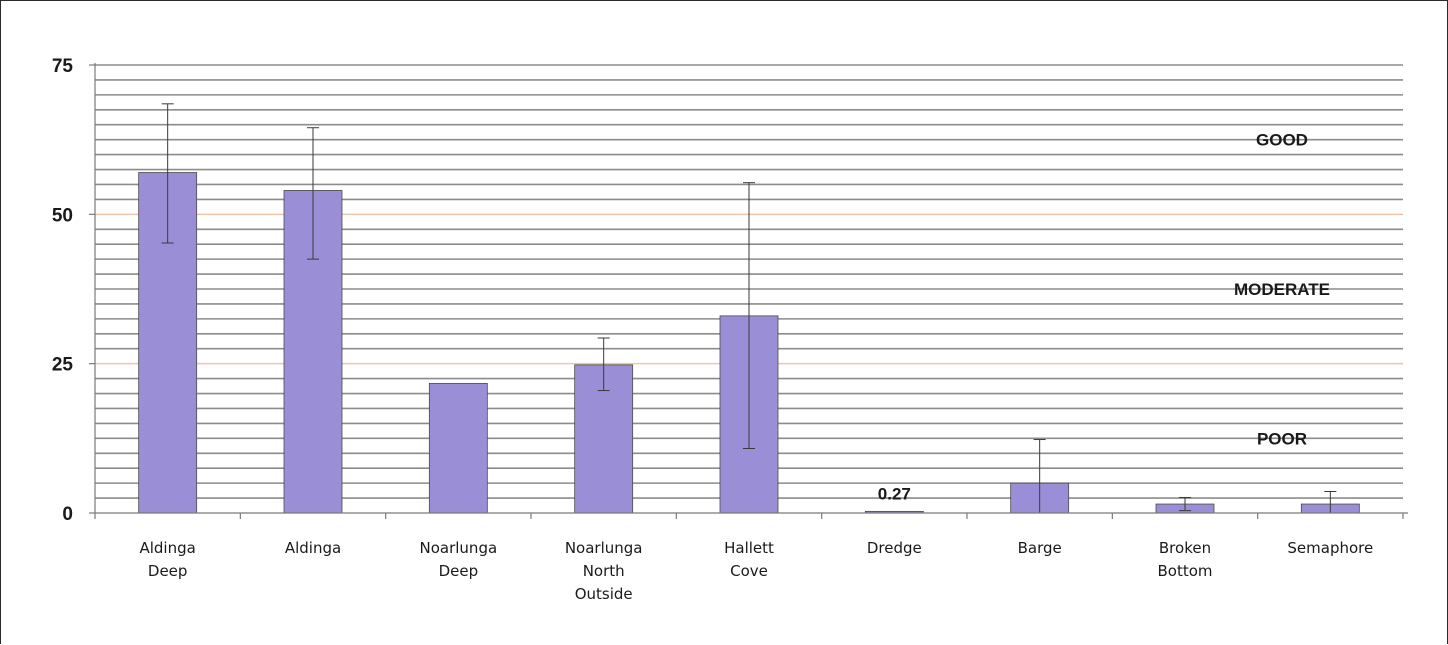 The height and width of the screenshot is (645, 1448). What do you see at coordinates (749, 548) in the screenshot?
I see `x-tick-label: Hallett` at bounding box center [749, 548].